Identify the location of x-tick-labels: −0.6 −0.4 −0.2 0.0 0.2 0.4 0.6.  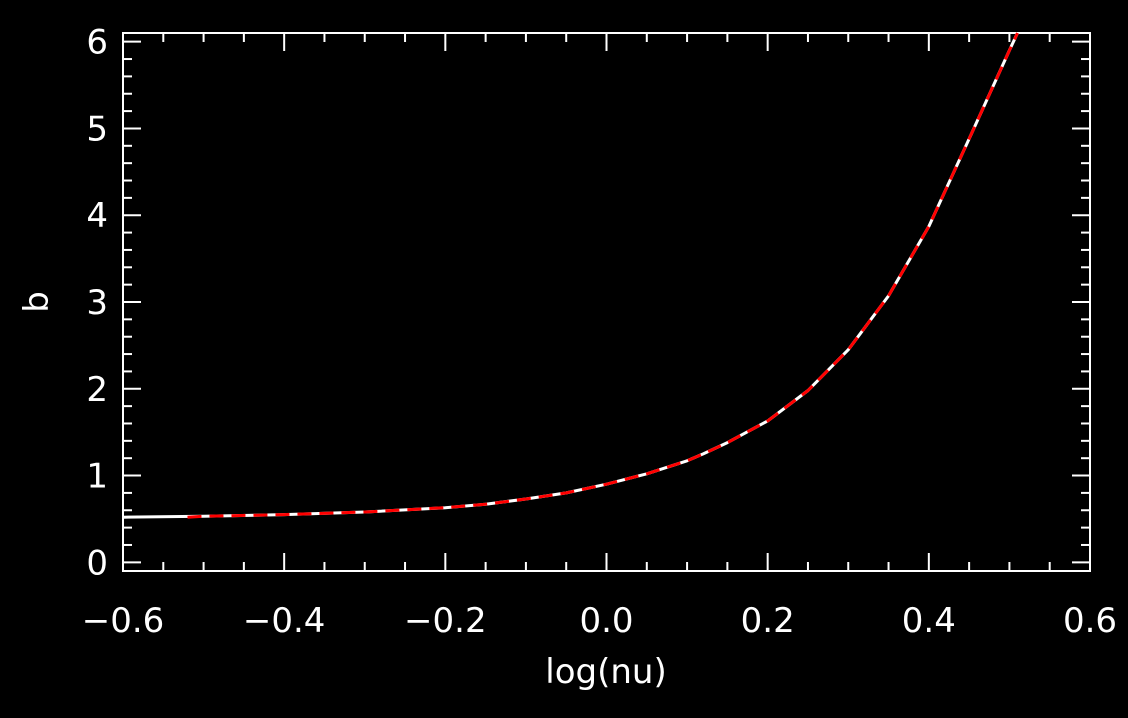
(599, 621).